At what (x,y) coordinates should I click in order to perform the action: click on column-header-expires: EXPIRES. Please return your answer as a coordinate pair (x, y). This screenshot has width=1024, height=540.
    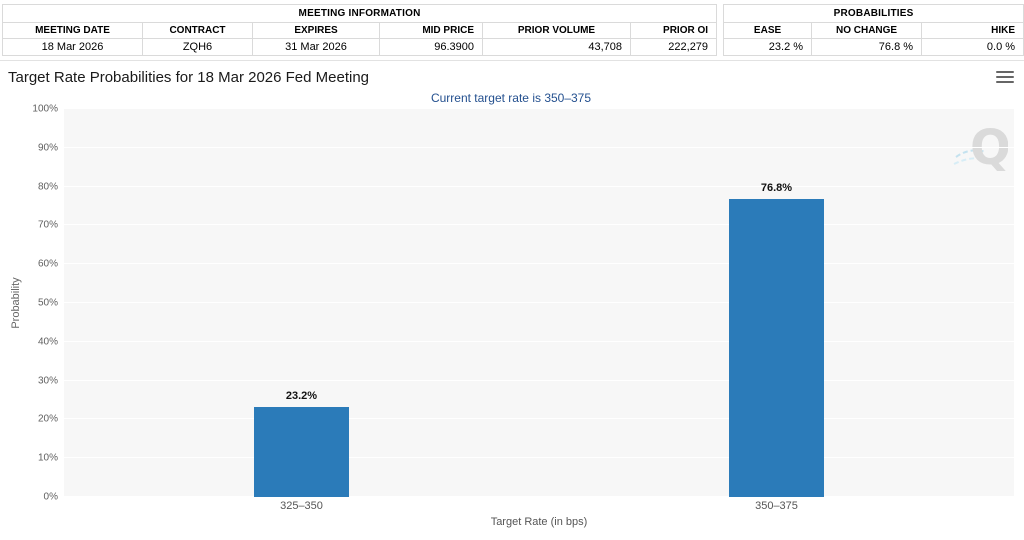
    Looking at the image, I should click on (316, 30).